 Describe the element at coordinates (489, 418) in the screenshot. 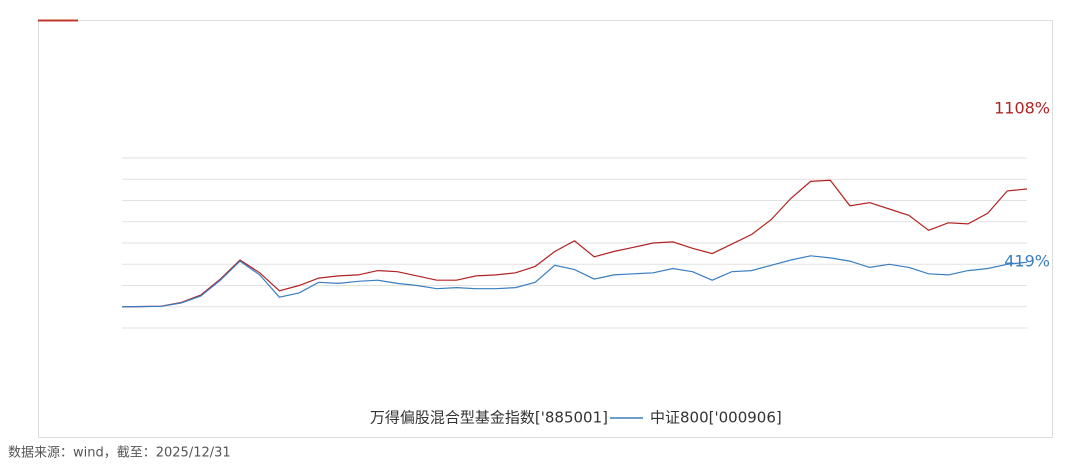

I see `legend-label: 万得偏股混合型基金指数['885001]` at that location.